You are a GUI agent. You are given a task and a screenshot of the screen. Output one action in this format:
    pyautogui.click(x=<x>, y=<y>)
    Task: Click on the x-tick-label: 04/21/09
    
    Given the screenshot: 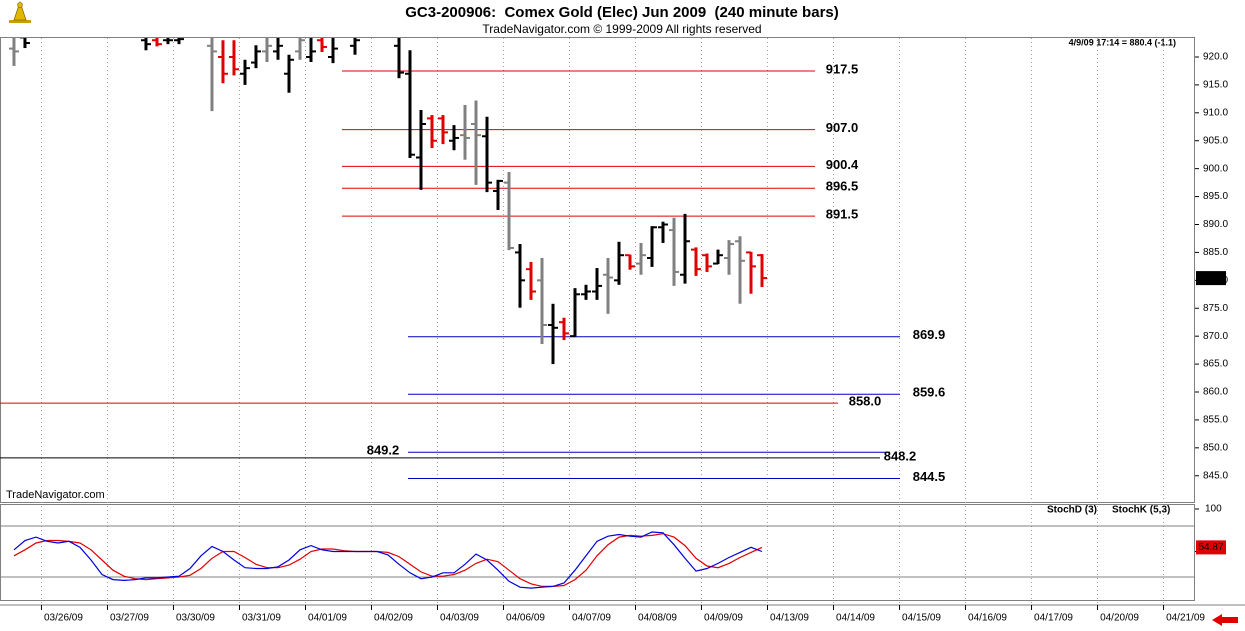 What is the action you would take?
    pyautogui.click(x=1185, y=618)
    